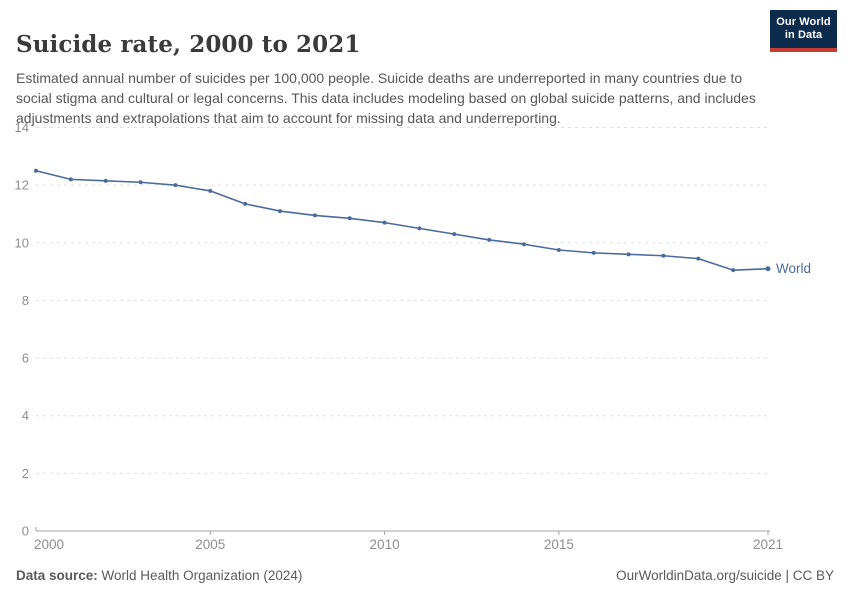 Image resolution: width=850 pixels, height=605 pixels. What do you see at coordinates (768, 269) in the screenshot?
I see `data-point-world-2021` at bounding box center [768, 269].